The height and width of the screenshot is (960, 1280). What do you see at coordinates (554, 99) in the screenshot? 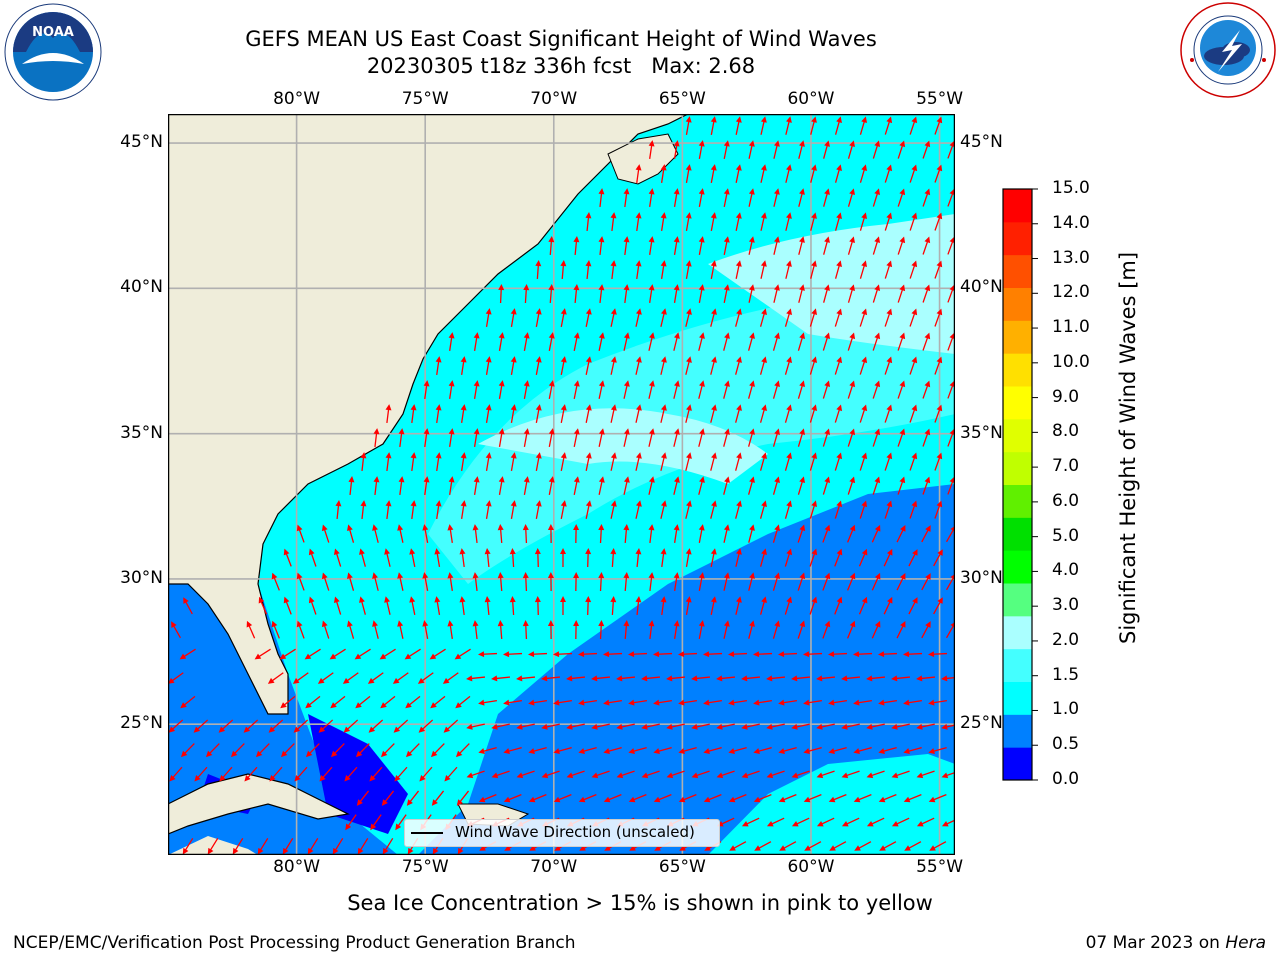
I see `lon-label-top: 70°W` at bounding box center [554, 99].